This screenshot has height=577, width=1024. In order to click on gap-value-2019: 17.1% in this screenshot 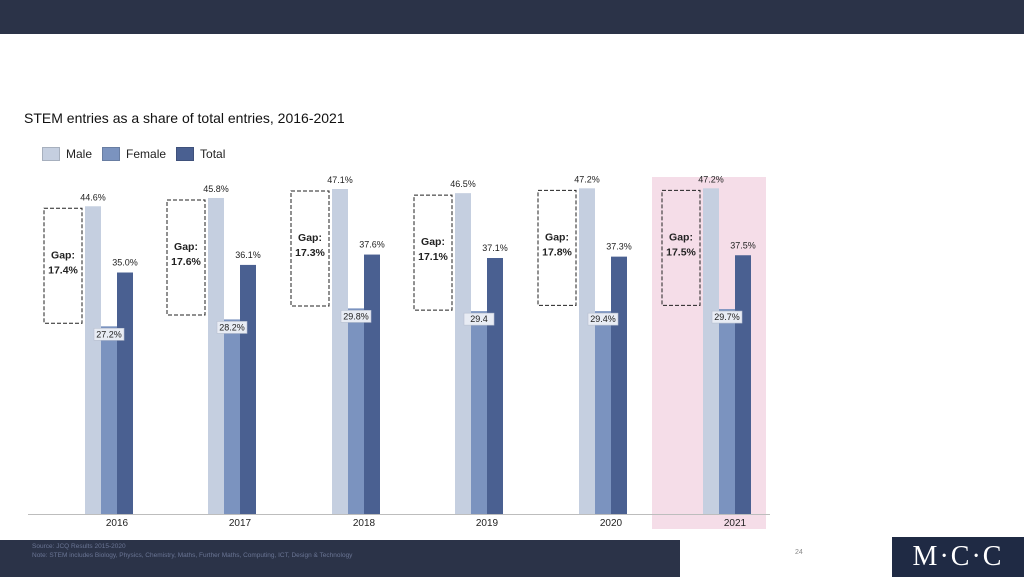, I will do `click(433, 257)`.